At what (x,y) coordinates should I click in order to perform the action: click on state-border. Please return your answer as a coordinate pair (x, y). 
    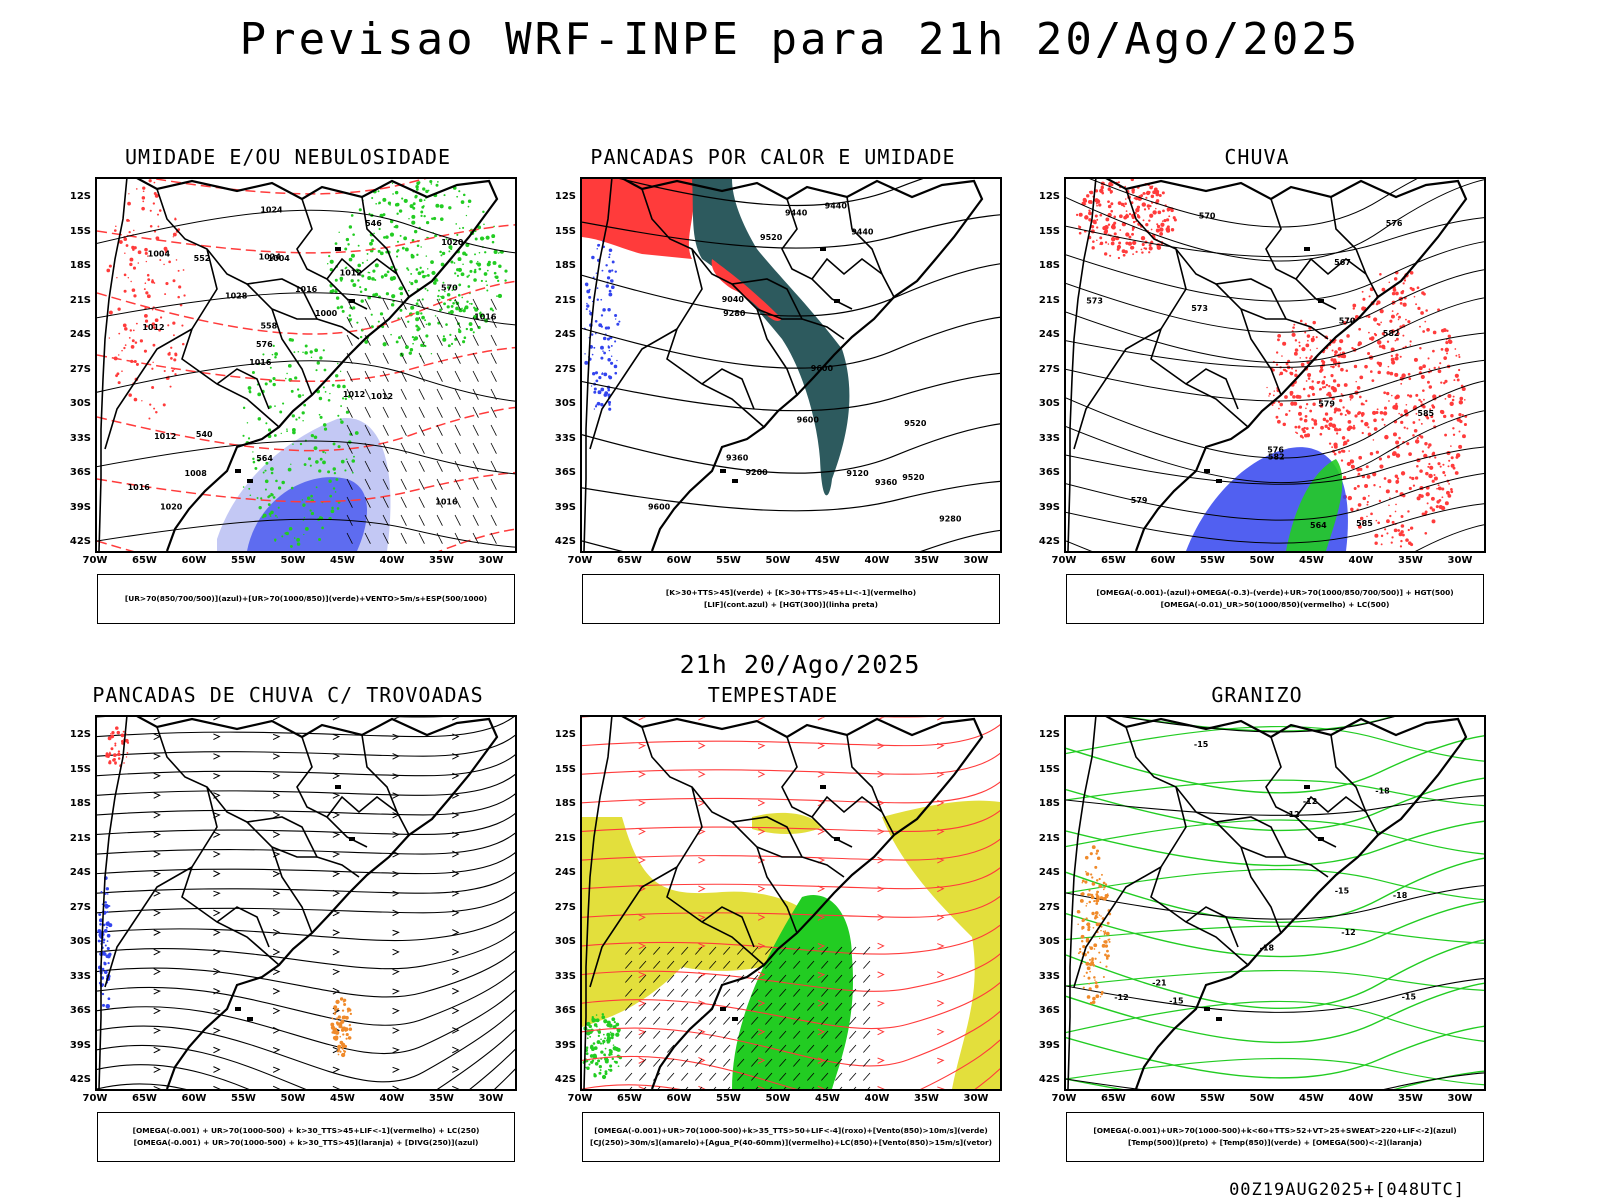
    Looking at the image, I should click on (1301, 254).